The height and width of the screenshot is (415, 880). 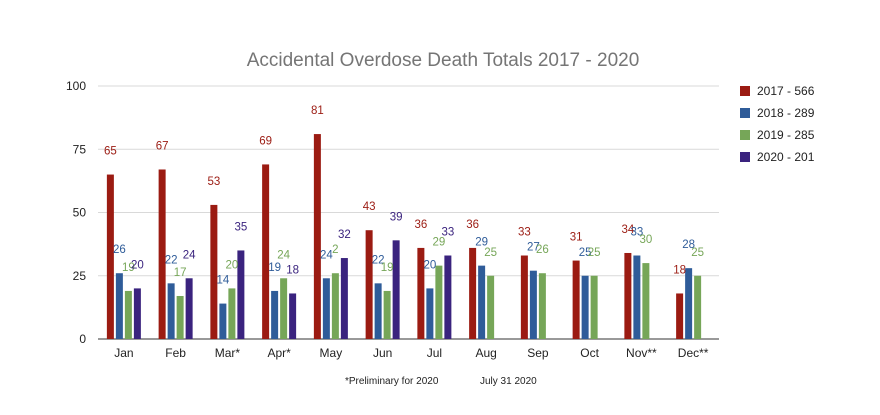 I want to click on x-tick-label: Jan, so click(x=123, y=353).